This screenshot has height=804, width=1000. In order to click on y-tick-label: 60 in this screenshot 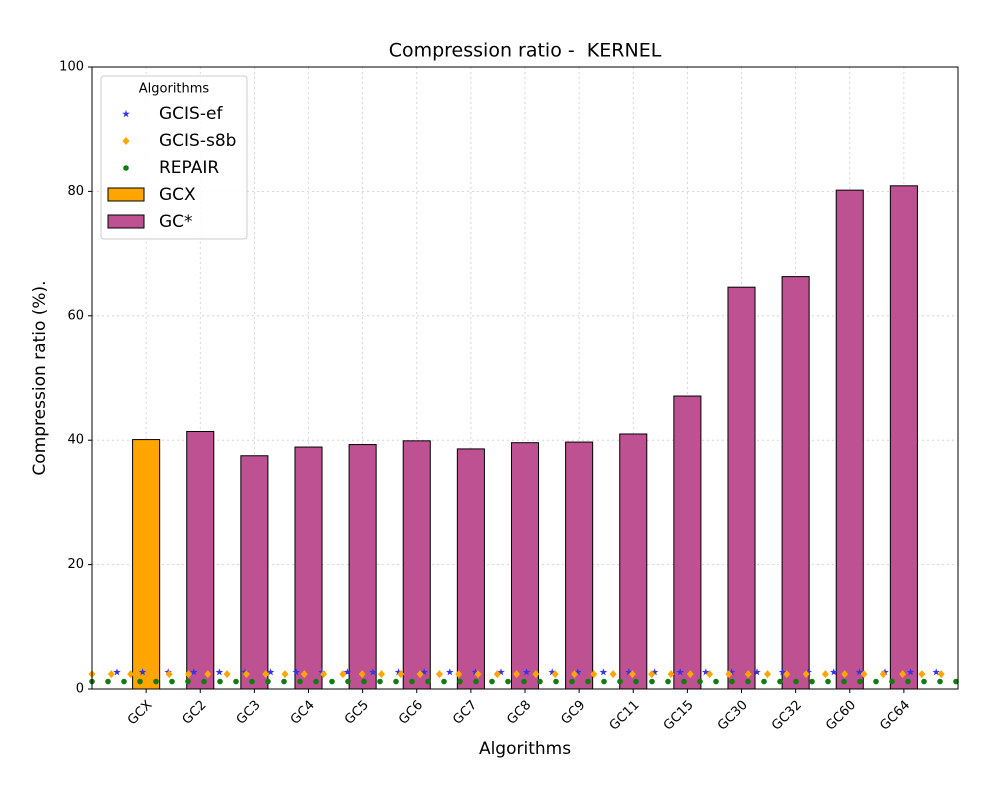, I will do `click(75, 315)`.